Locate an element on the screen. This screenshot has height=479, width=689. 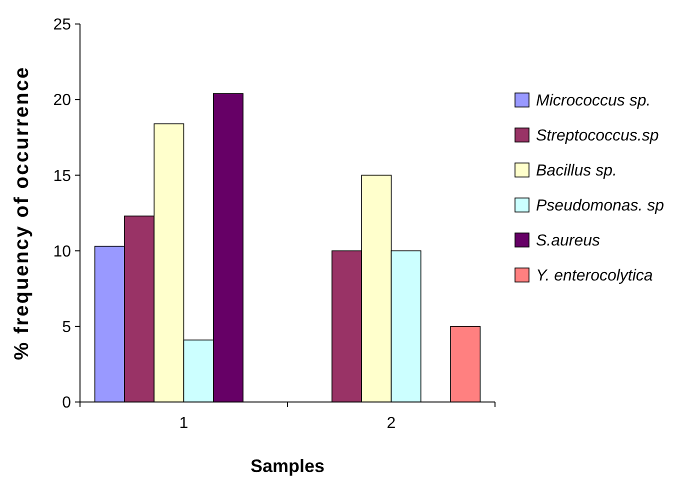
legend-label: Pseudomonas. sp is located at coordinates (600, 206).